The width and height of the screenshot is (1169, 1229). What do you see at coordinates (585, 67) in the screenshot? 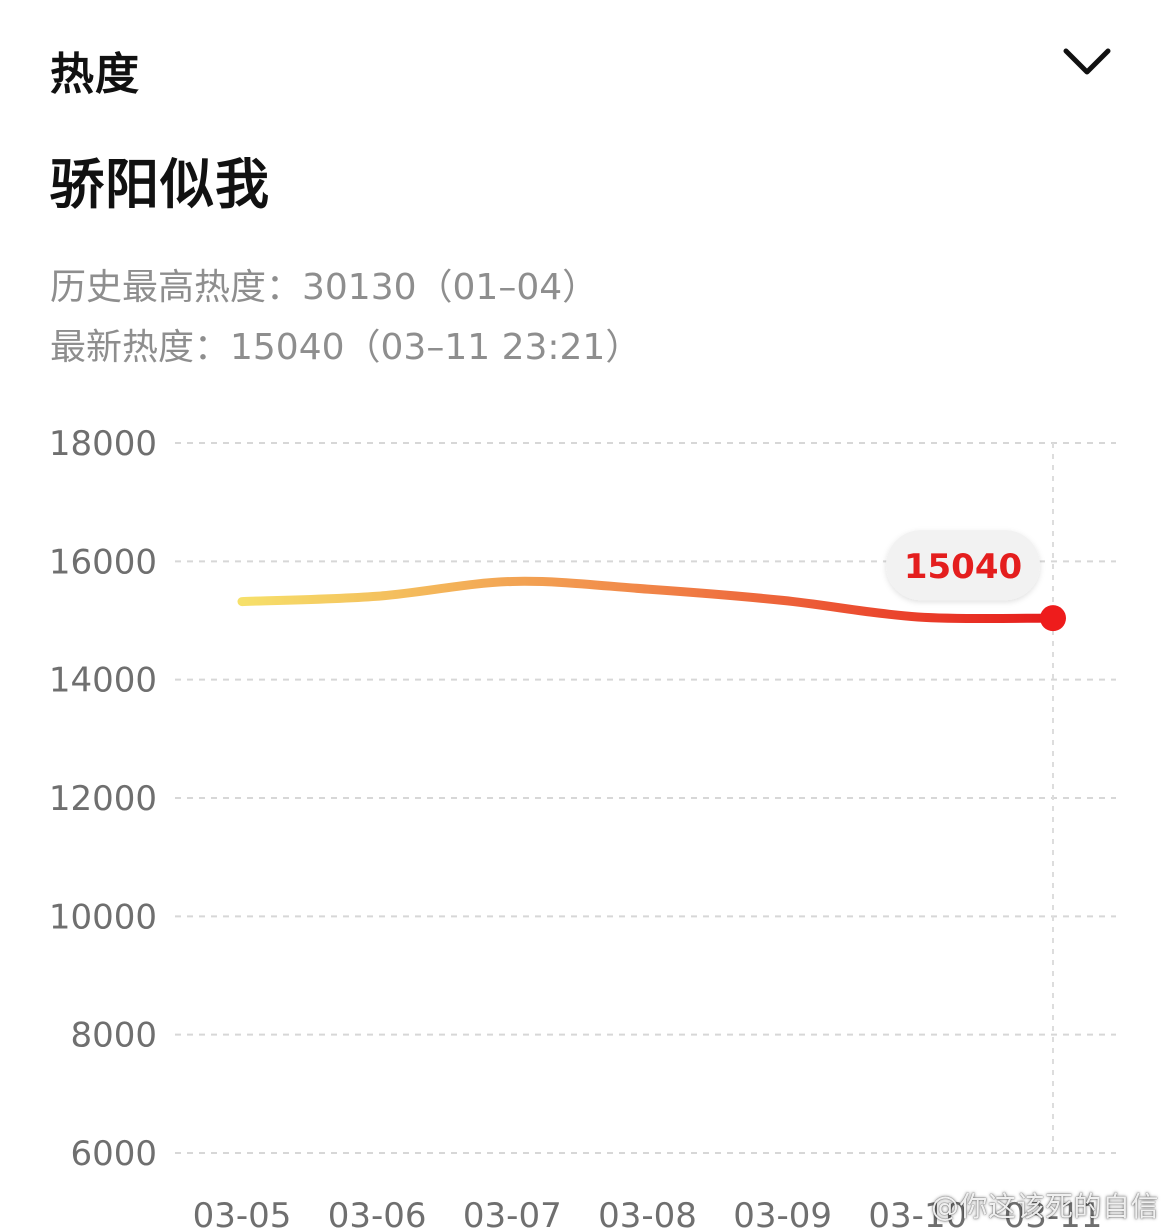
I see `panel-header: 热度` at bounding box center [585, 67].